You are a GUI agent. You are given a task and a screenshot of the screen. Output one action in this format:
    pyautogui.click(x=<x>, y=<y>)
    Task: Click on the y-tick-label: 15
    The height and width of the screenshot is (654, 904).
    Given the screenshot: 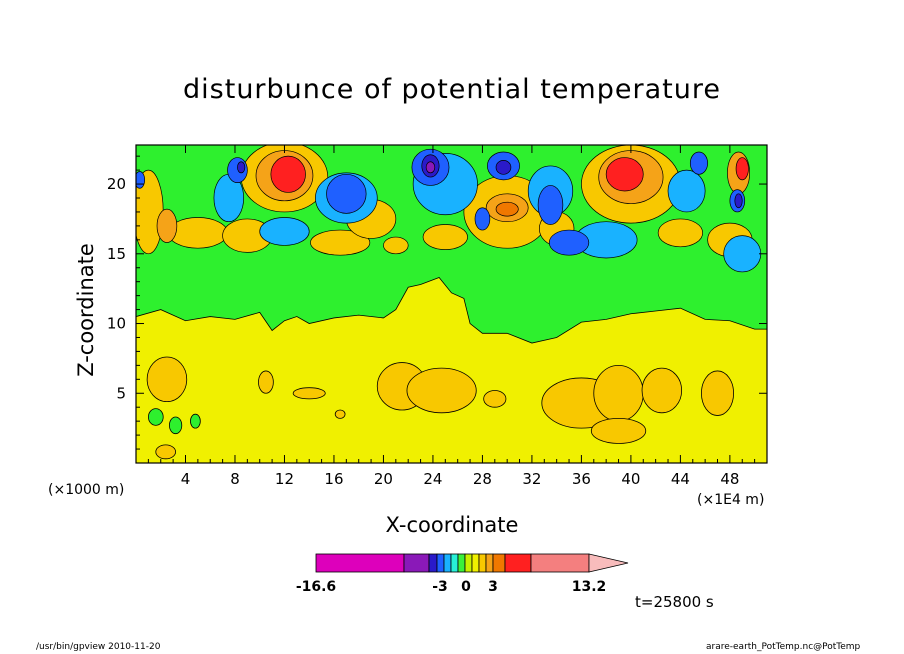 What is the action you would take?
    pyautogui.click(x=116, y=254)
    